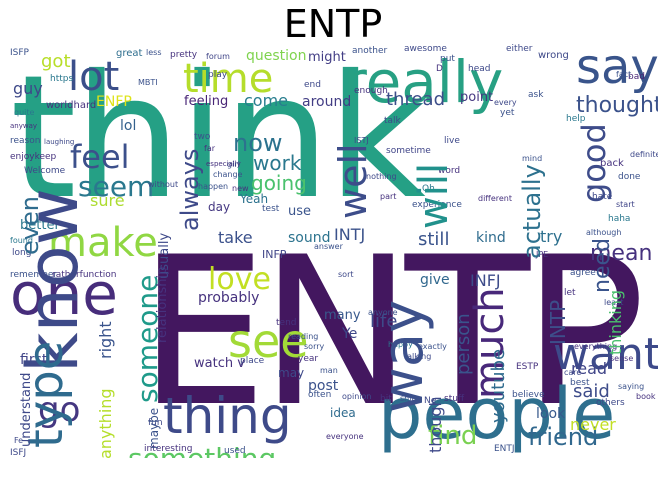 The height and width of the screenshot is (489, 666). What do you see at coordinates (388, 196) in the screenshot?
I see `word-part: part` at bounding box center [388, 196].